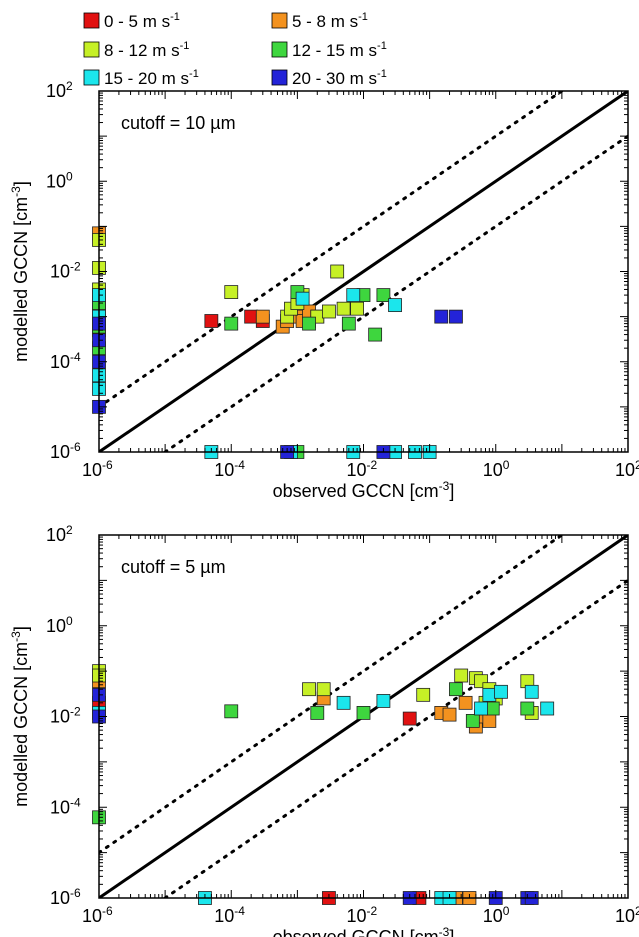 The width and height of the screenshot is (639, 937). Describe the element at coordinates (173, 567) in the screenshot. I see `cutoff-annotation: cutoff = 5 µm` at that location.